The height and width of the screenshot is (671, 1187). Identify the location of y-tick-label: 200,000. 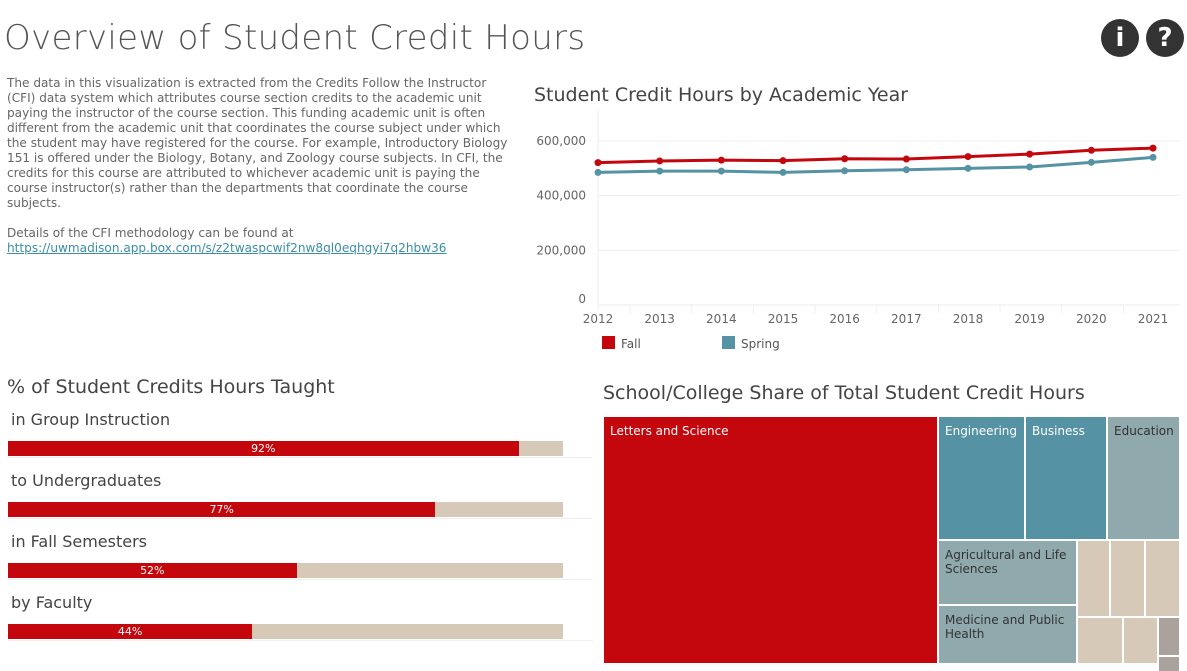
(561, 250).